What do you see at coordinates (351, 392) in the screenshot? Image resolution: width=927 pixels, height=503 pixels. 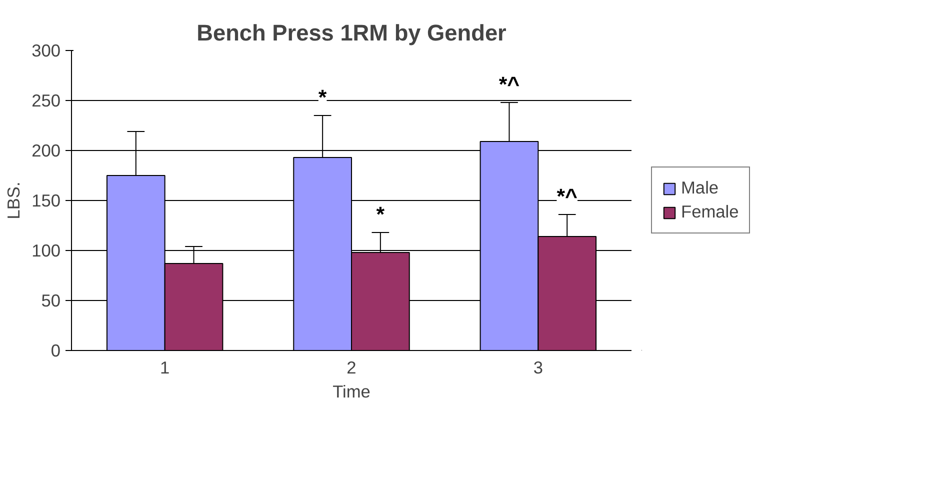 I see `x-axis-title: Time` at bounding box center [351, 392].